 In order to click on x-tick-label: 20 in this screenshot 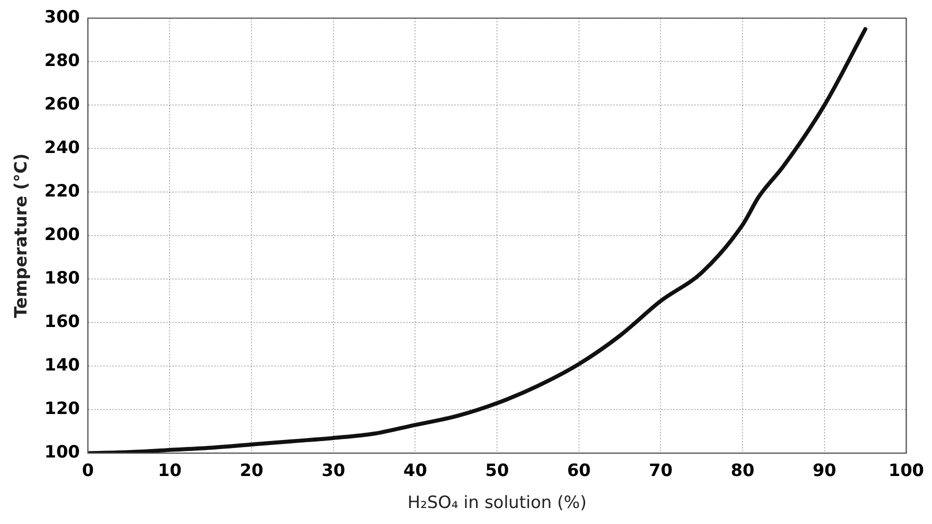, I will do `click(252, 470)`.